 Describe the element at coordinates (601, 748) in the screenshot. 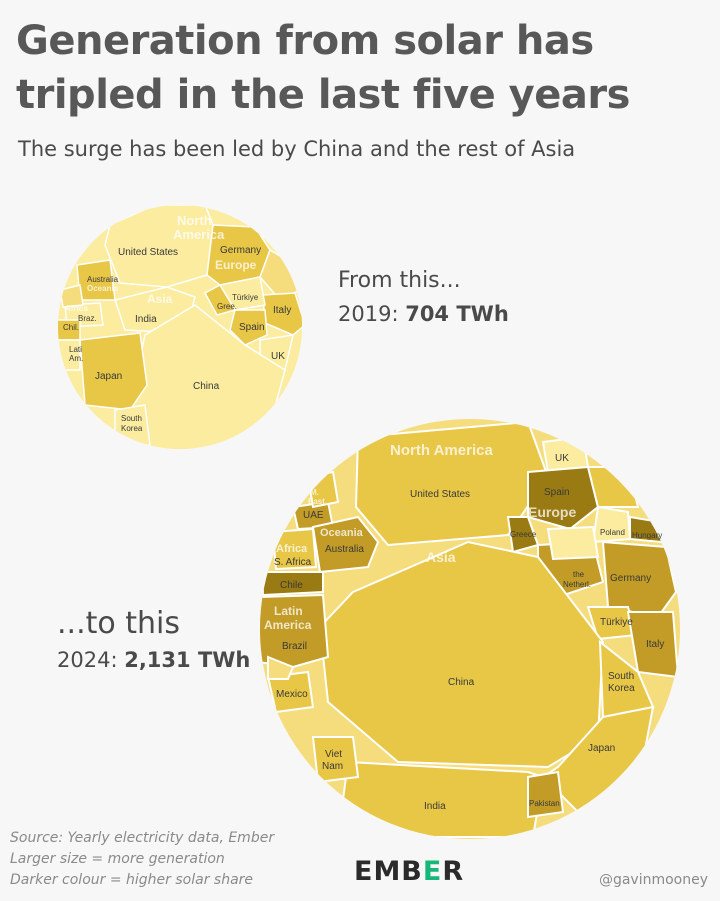

I see `label-japan-2024: Japan` at that location.